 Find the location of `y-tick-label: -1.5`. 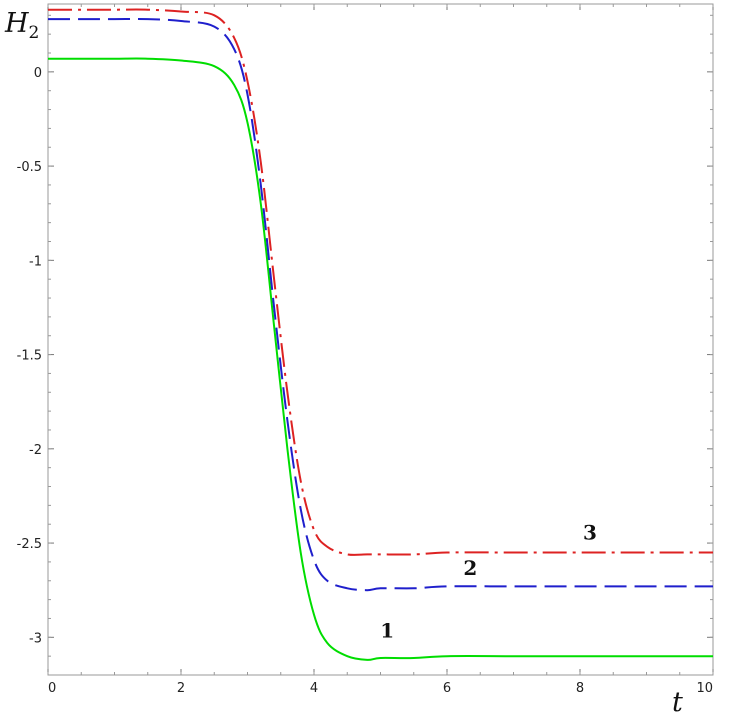

y-tick-label: -1.5 is located at coordinates (29, 356).